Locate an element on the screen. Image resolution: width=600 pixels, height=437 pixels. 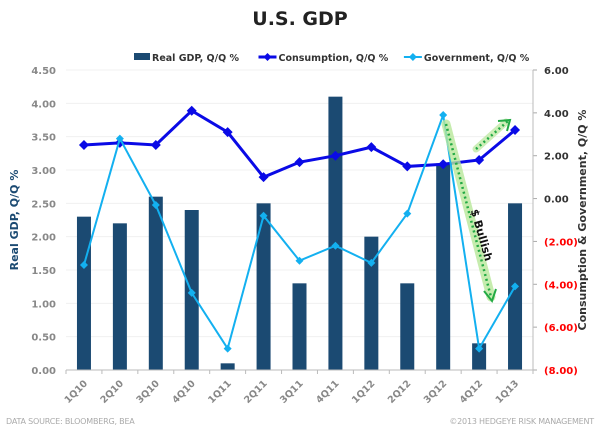
bar-2Q11 is located at coordinates (263, 286).